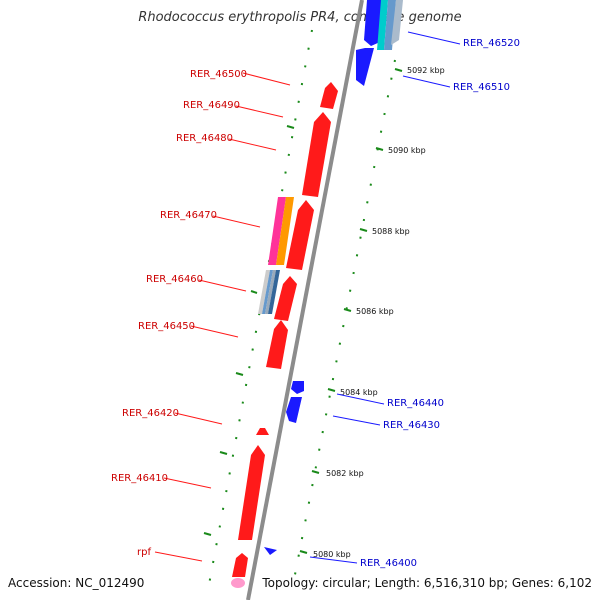 Image resolution: width=600 pixels, height=600 pixels. What do you see at coordinates (277, 231) in the screenshot?
I see `gene-RER_46470-left` at bounding box center [277, 231].